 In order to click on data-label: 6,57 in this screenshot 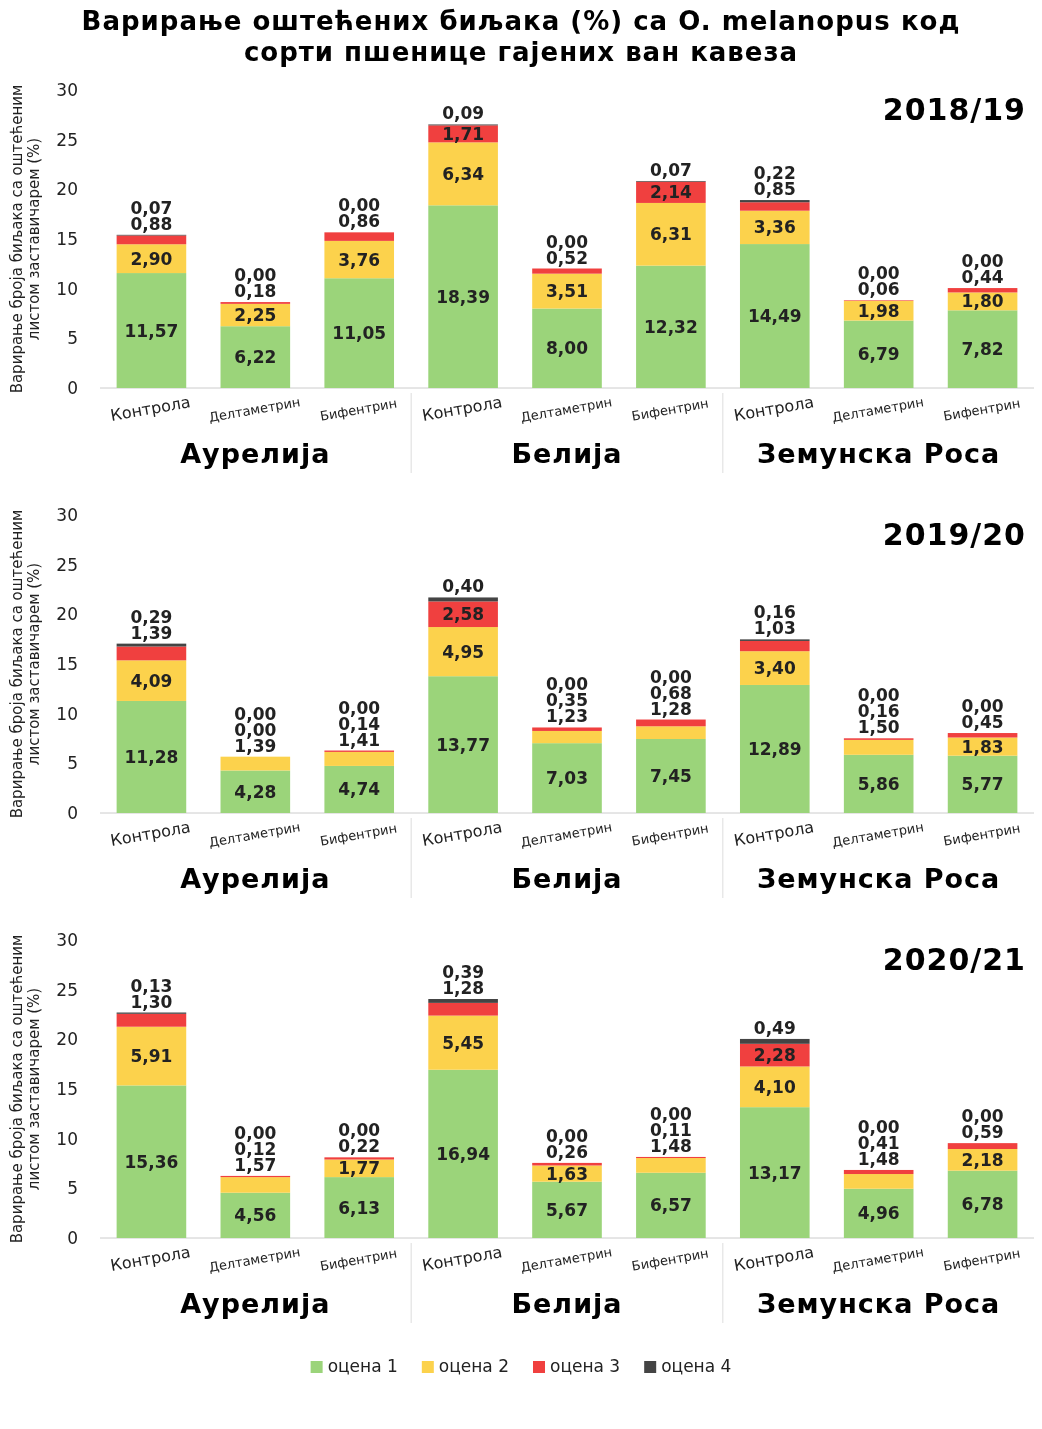, I will do `click(670, 1205)`.